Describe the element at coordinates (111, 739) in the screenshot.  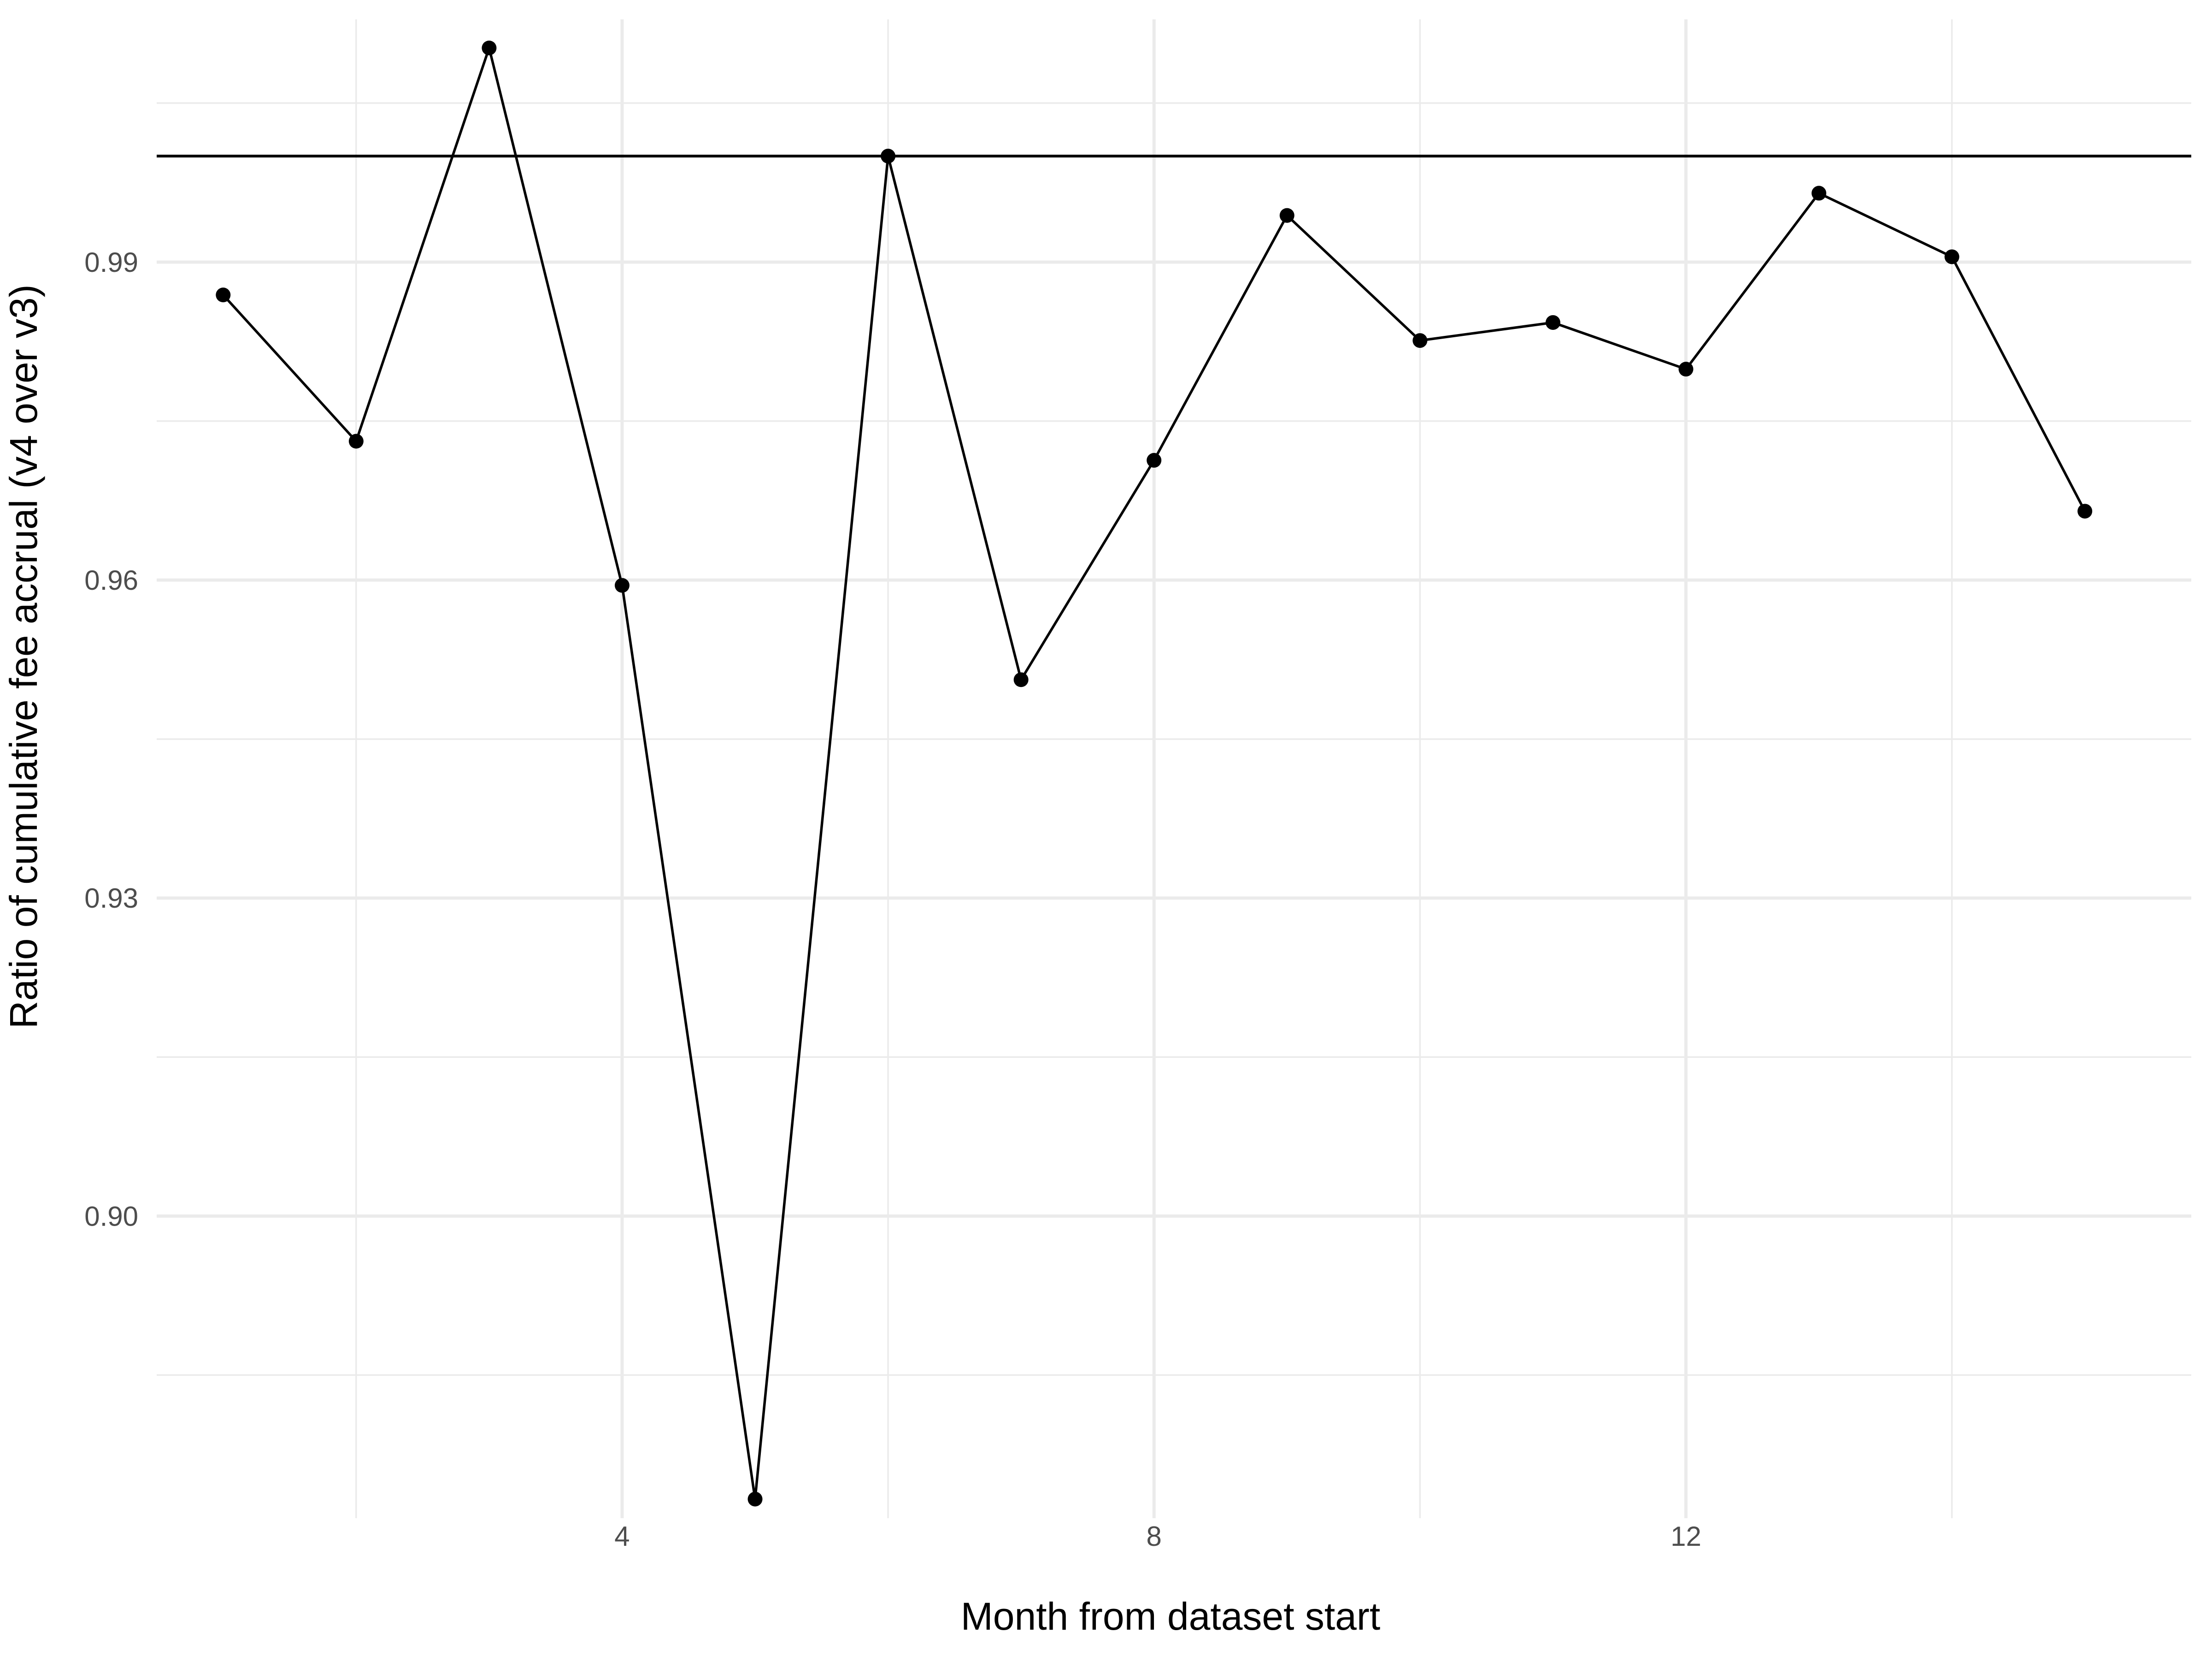
I see `y-axis-tick-labels: 0.90 0.93 0.96 0.99` at that location.